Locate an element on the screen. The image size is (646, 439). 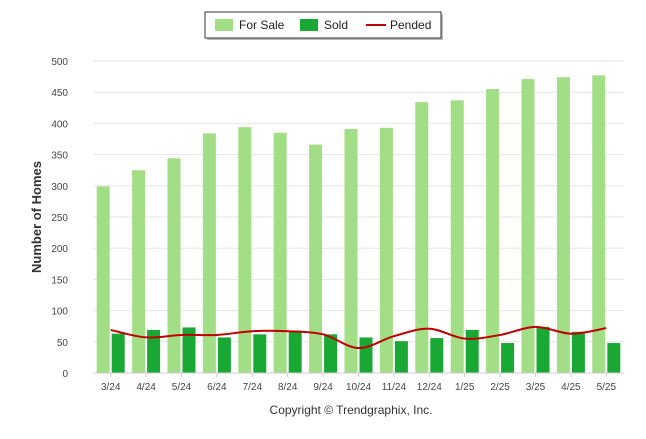
legend-label: For Sale is located at coordinates (262, 25).